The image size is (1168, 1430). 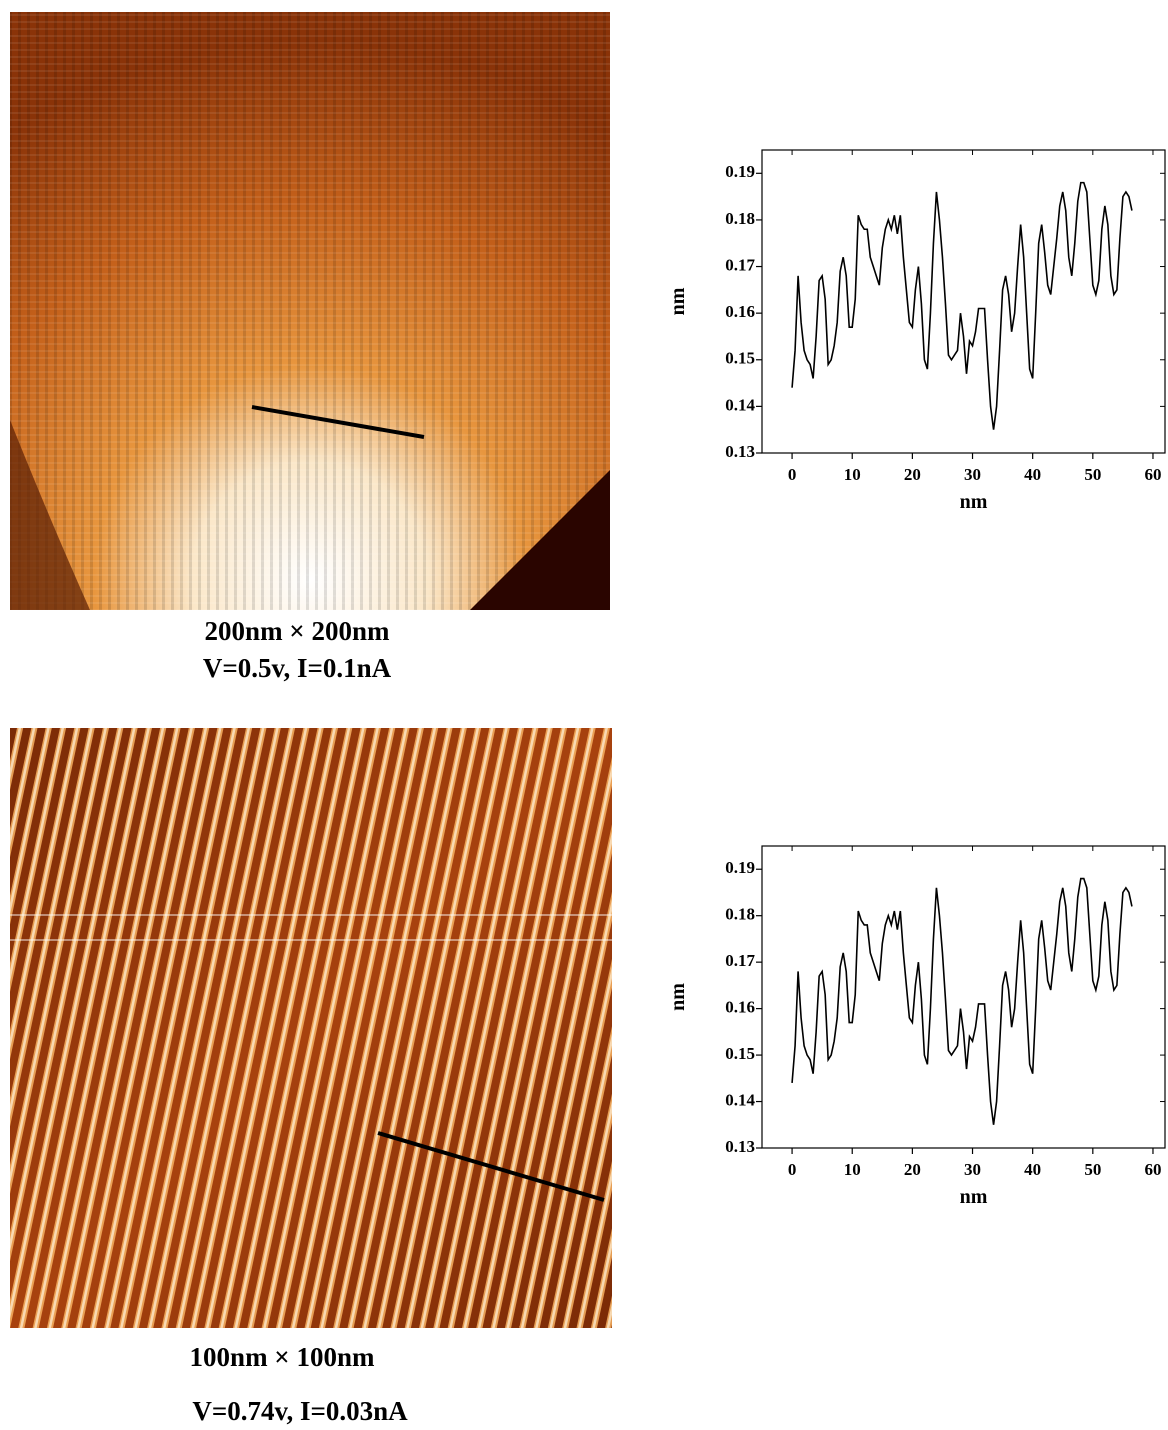 I want to click on caption: 100nm × 100nm, so click(x=282, y=1357).